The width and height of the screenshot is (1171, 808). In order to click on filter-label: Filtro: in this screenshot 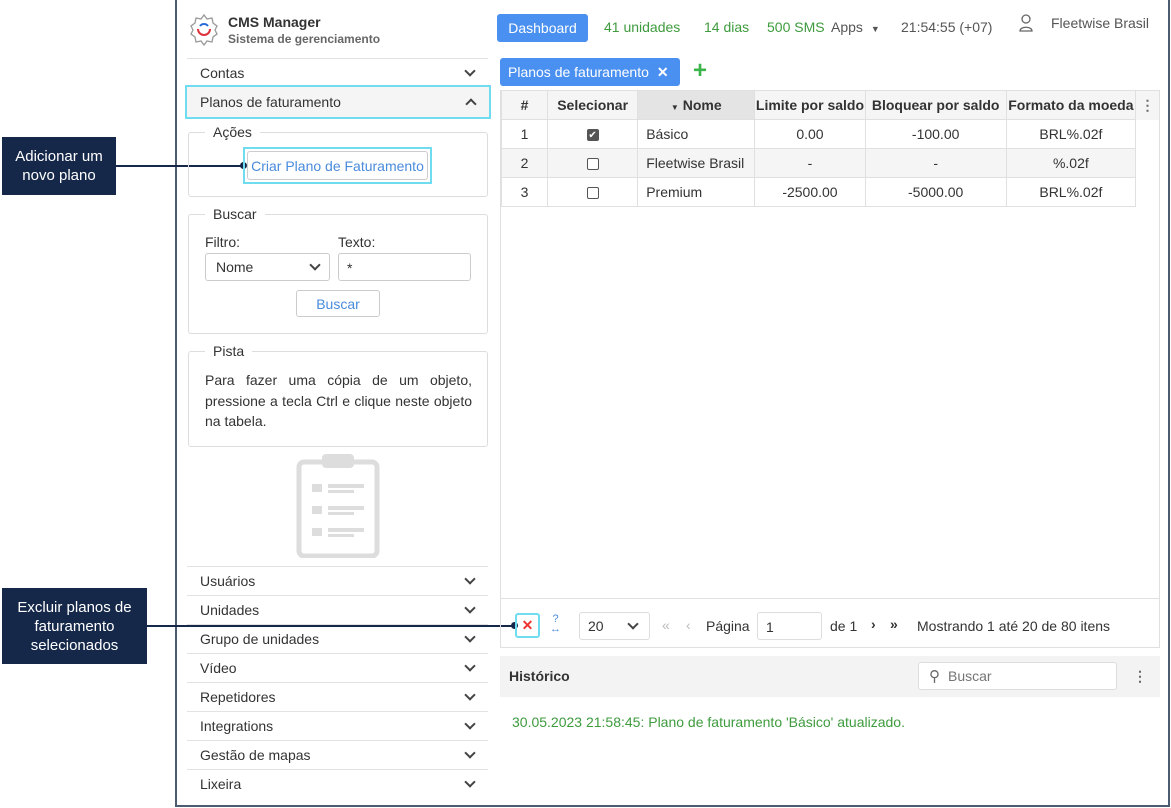, I will do `click(222, 242)`.